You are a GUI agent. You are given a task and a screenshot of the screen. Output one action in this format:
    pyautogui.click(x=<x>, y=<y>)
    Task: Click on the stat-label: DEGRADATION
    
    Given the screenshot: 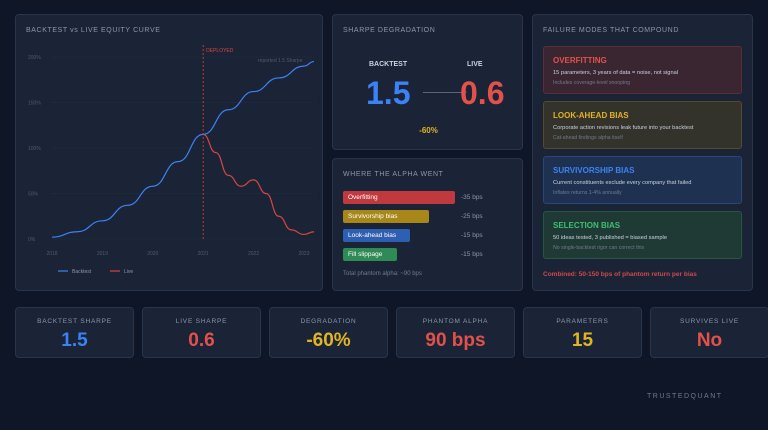 What is the action you would take?
    pyautogui.click(x=328, y=321)
    